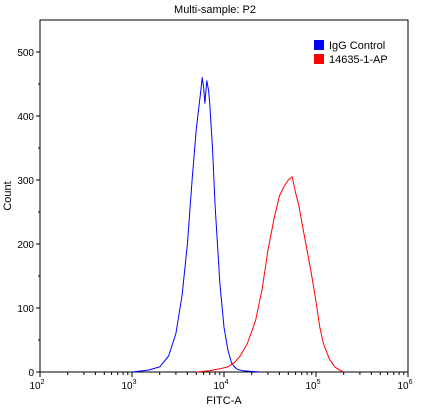 This screenshot has height=409, width=425. I want to click on y-tick-label: 200, so click(25, 245).